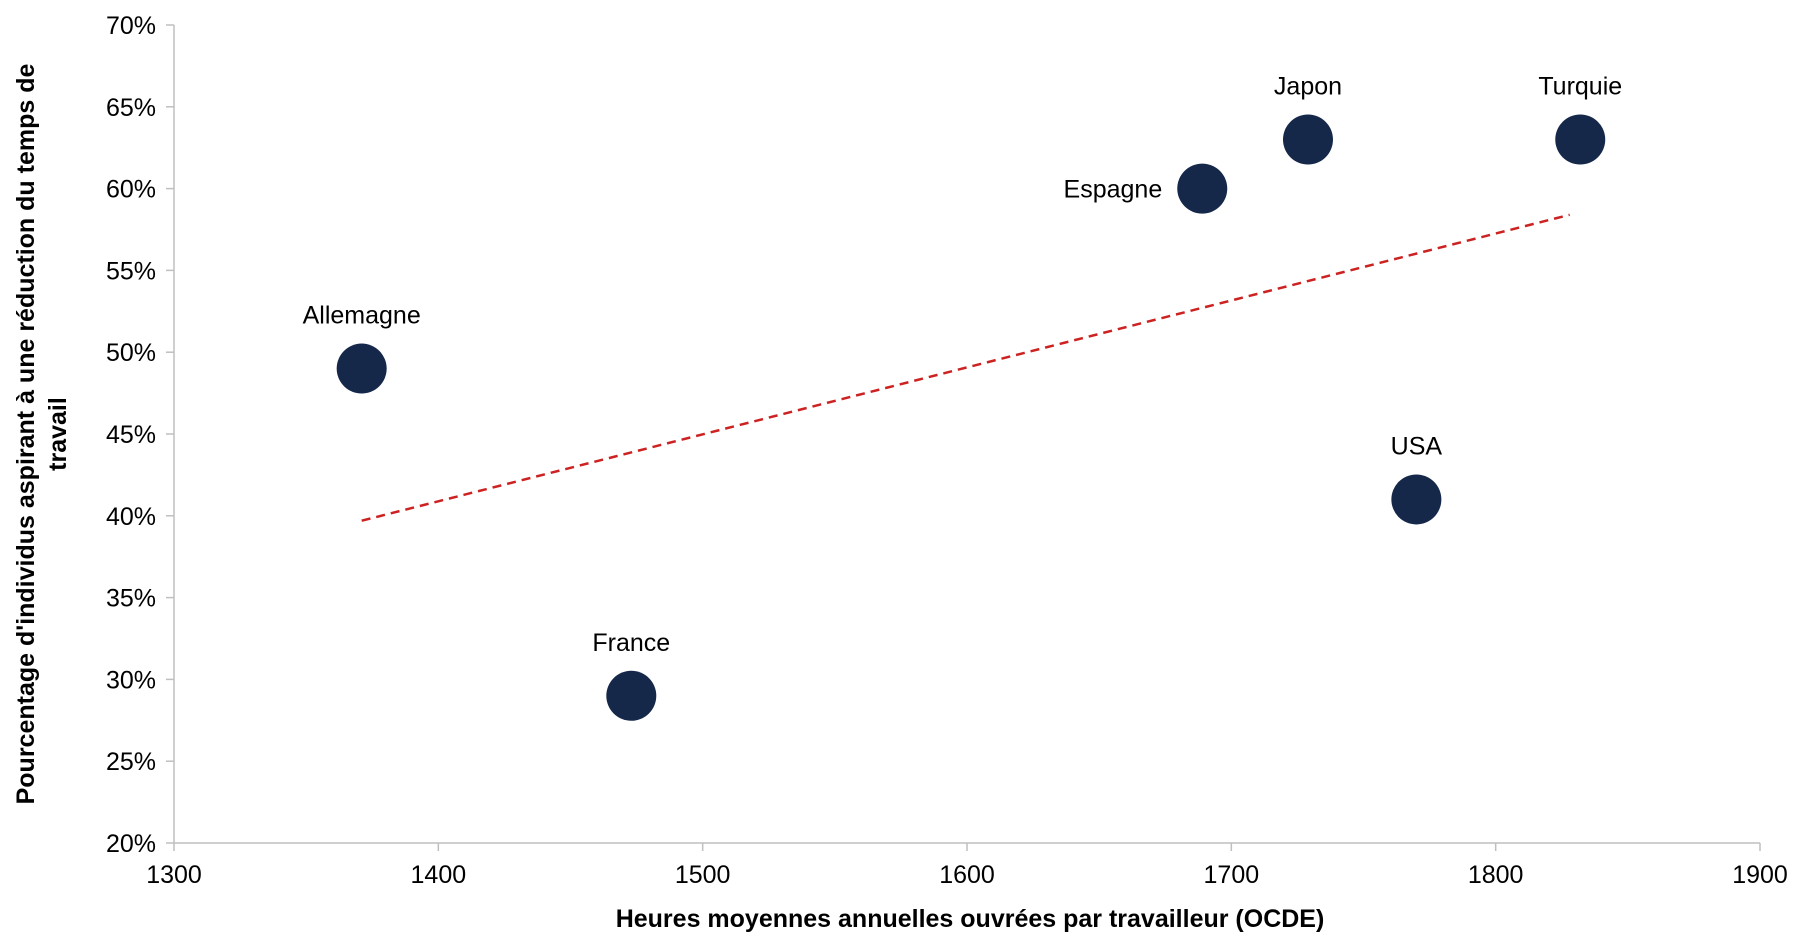  What do you see at coordinates (131, 26) in the screenshot?
I see `y-tick-label: 70%` at bounding box center [131, 26].